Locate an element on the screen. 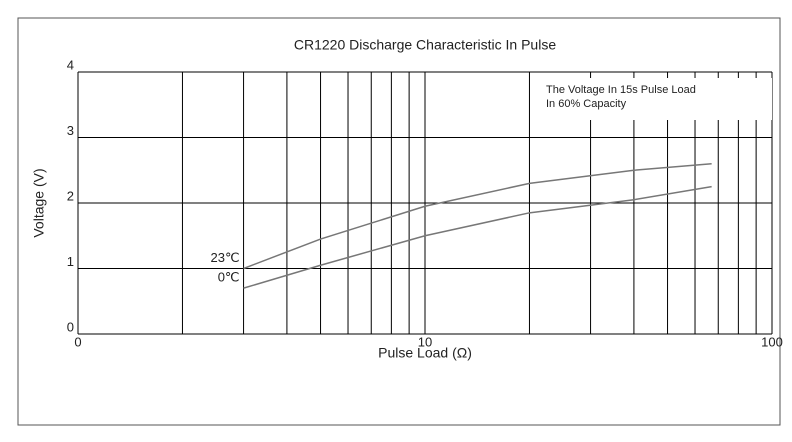 Image resolution: width=792 pixels, height=442 pixels. y-tick-label: 3 is located at coordinates (70, 130).